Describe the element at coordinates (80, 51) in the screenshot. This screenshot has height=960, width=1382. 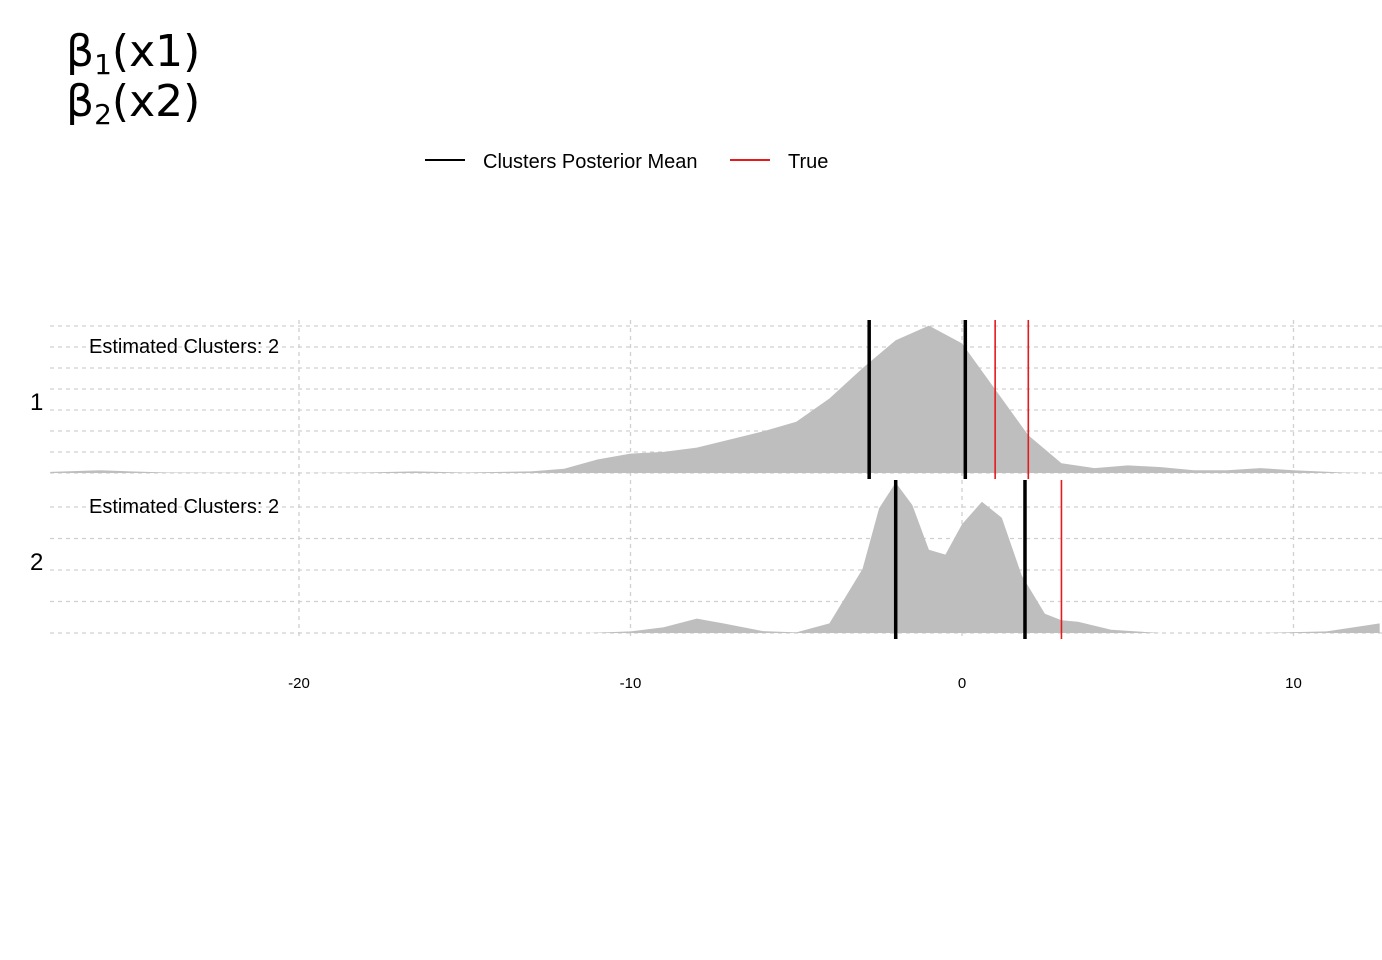
I see `title-beta1-symbol: β` at that location.